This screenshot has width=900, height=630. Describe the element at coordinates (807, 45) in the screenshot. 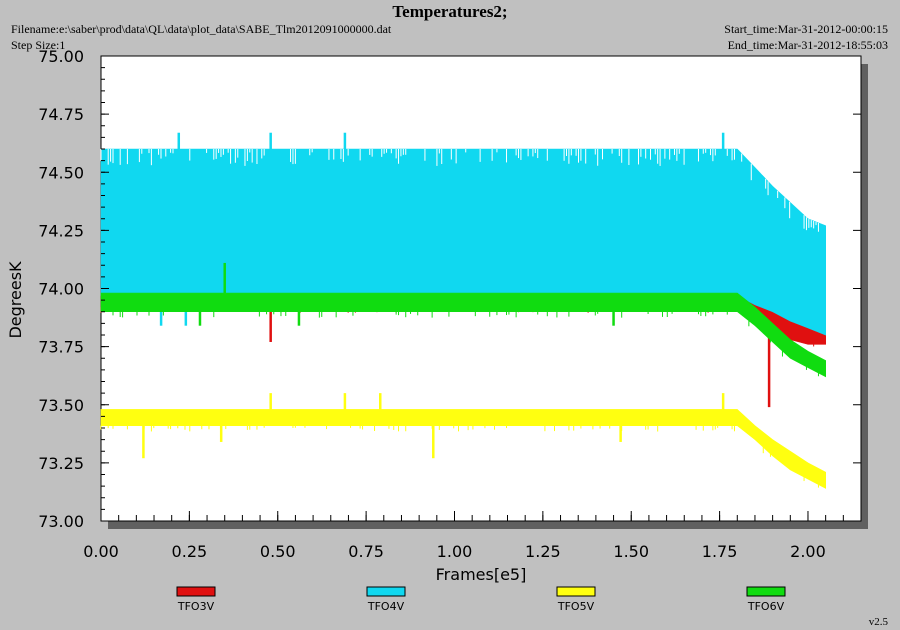

I see `end-time-label: End_time:Mar-31-2012-18:55:03` at that location.